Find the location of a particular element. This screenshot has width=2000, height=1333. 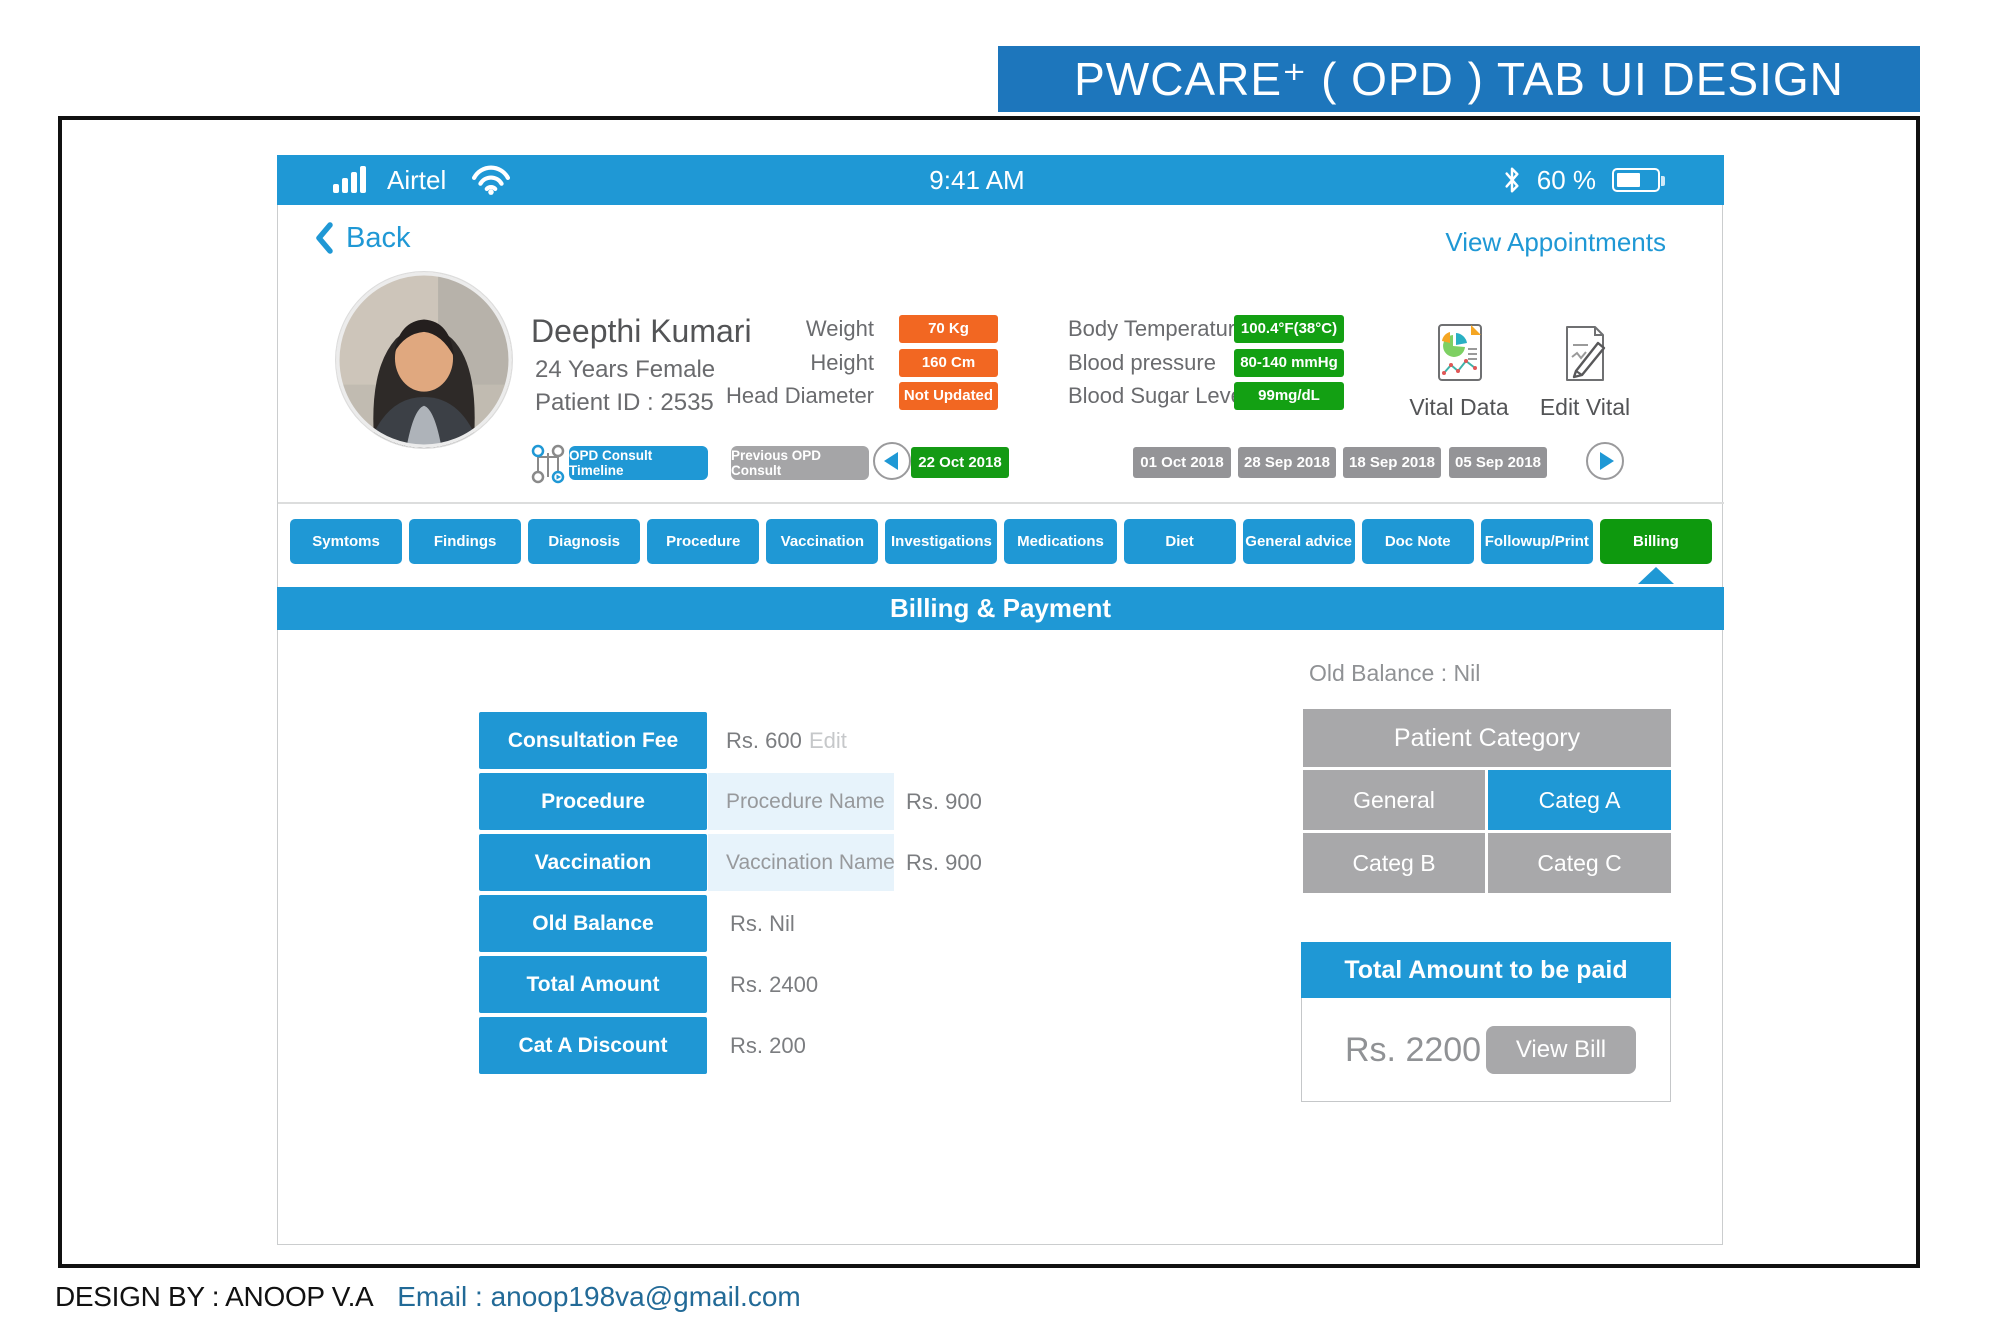

head-diameter-value-badge: Not Updated is located at coordinates (948, 396).